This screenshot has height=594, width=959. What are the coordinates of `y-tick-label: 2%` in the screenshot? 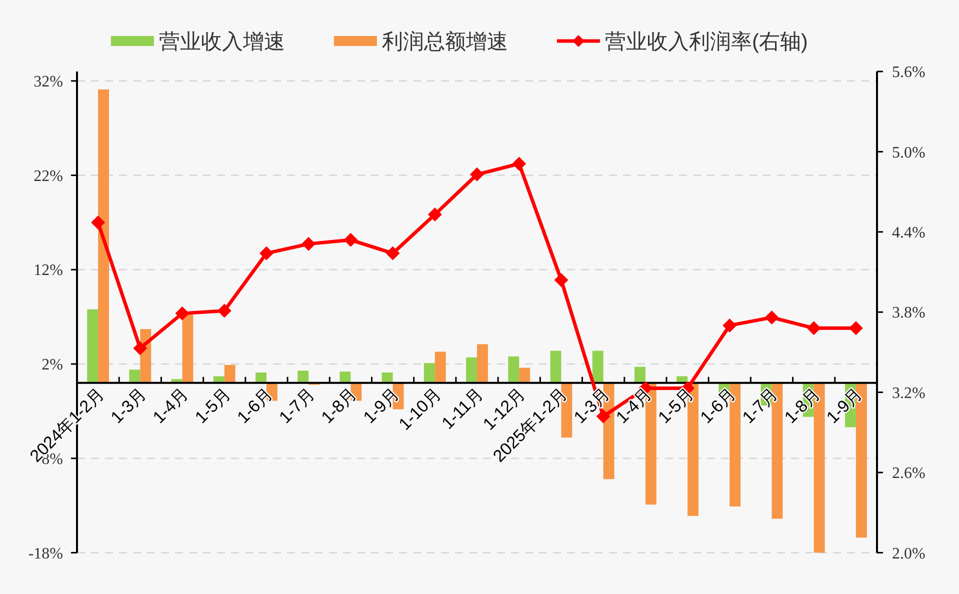 It's located at (52, 365).